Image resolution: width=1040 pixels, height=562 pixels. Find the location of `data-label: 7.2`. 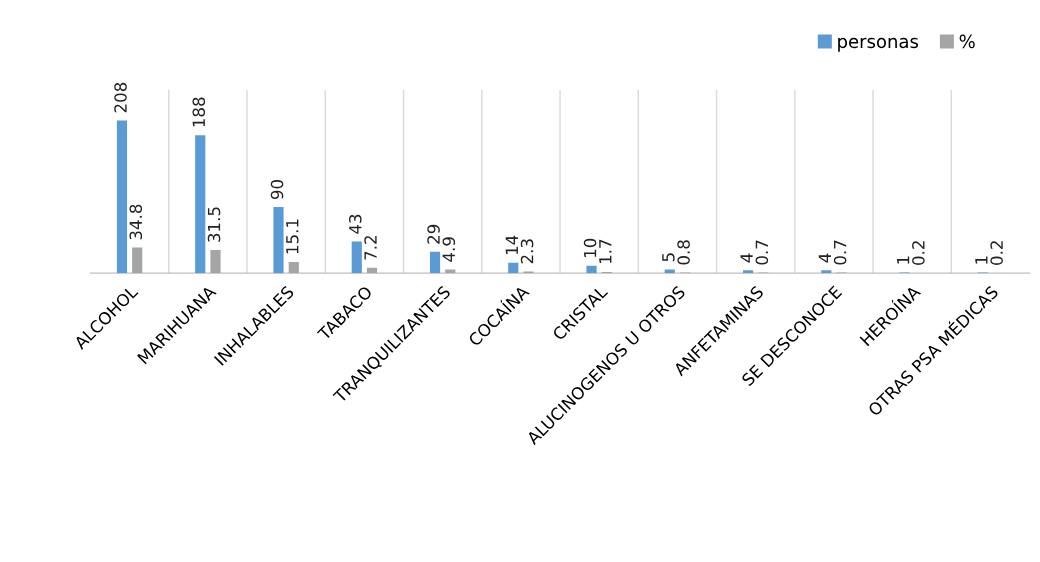

data-label: 7.2 is located at coordinates (370, 248).